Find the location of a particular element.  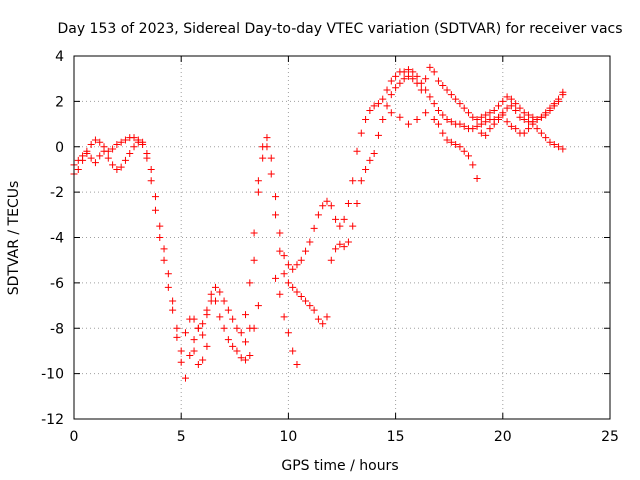

x-tick-label-3: 15 is located at coordinates (396, 437).